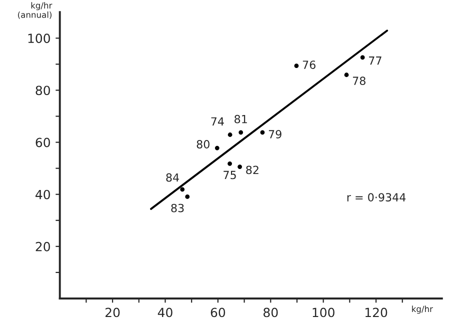 This screenshot has height=328, width=450. What do you see at coordinates (376, 197) in the screenshot?
I see `annotation: r = 0·9344` at bounding box center [376, 197].